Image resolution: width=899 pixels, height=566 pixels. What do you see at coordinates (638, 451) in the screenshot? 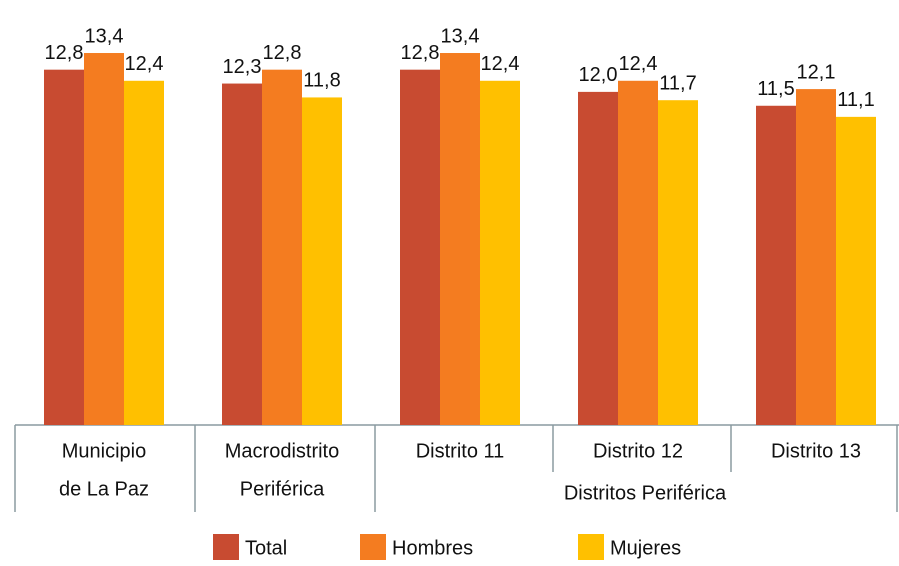
I see `x-tick-label: Distrito 12` at bounding box center [638, 451].